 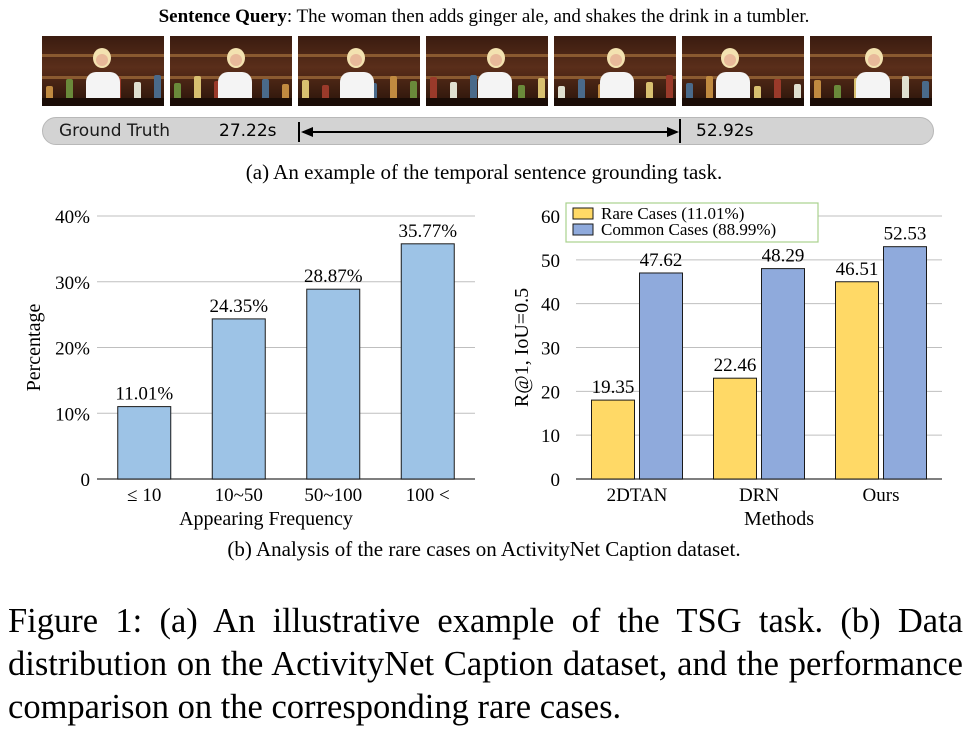 What do you see at coordinates (637, 495) in the screenshot?
I see `x-tick-label: 2DTAN` at bounding box center [637, 495].